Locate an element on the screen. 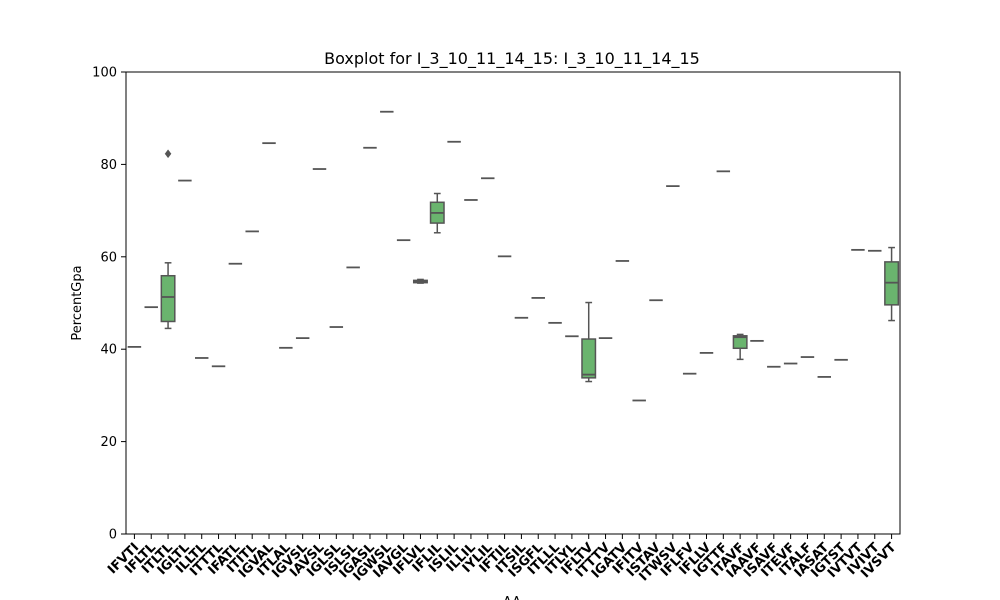  y-axis: 0 20 40 60 80 100 is located at coordinates (109, 304).